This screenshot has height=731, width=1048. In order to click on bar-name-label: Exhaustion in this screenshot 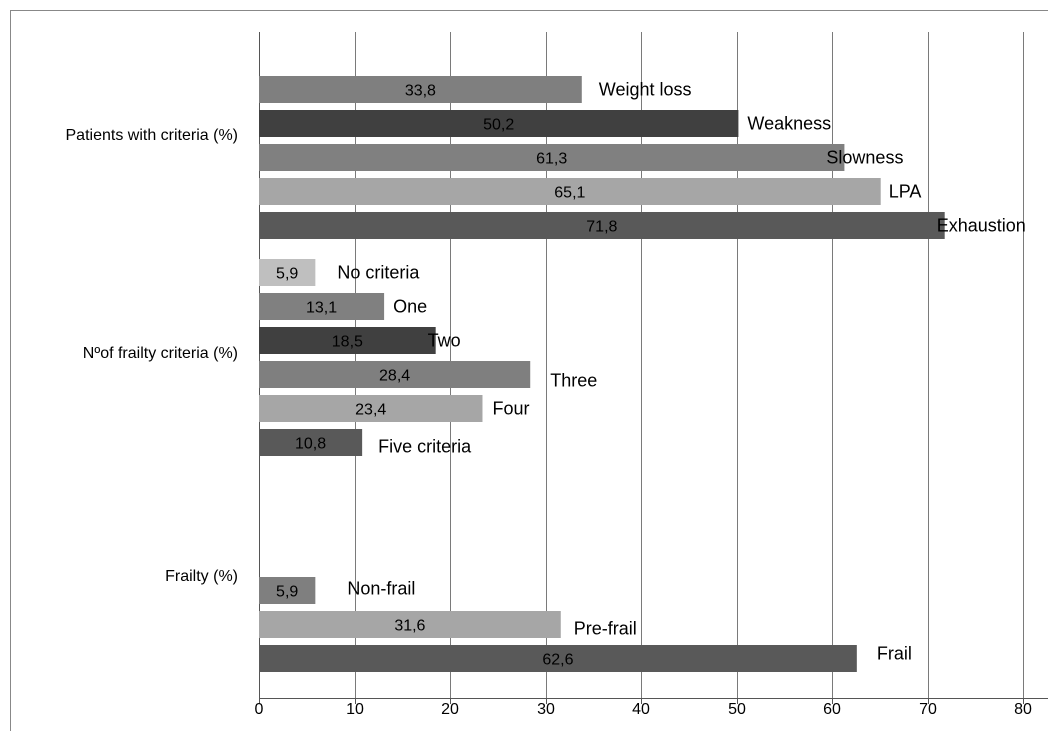, I will do `click(981, 226)`.